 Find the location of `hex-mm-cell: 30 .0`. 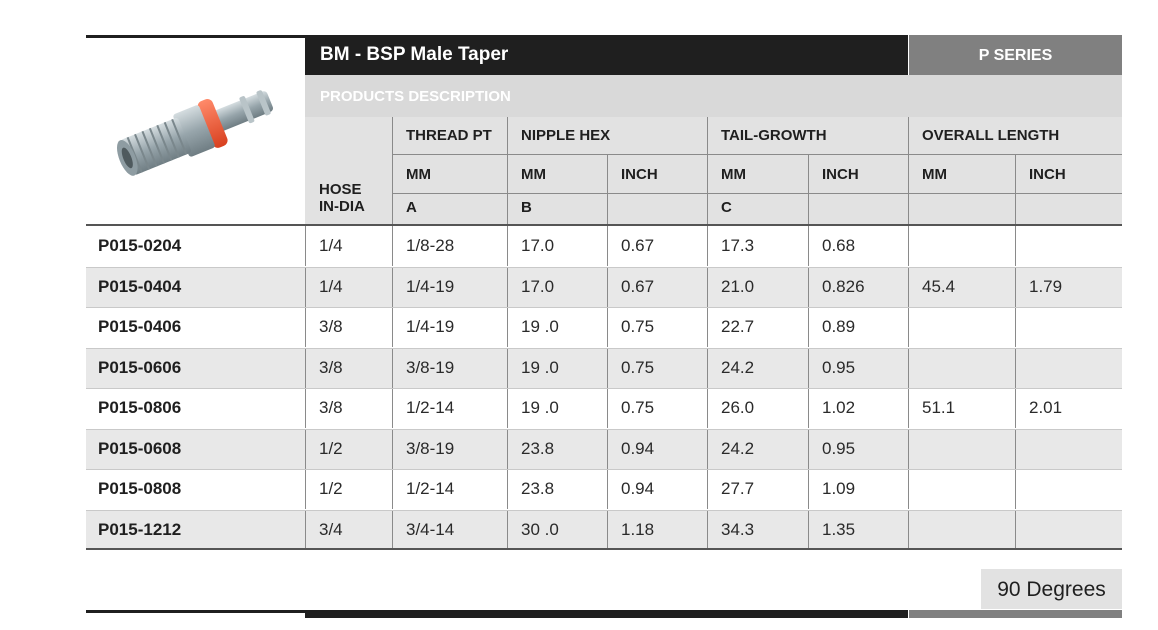

hex-mm-cell: 30 .0 is located at coordinates (540, 529).